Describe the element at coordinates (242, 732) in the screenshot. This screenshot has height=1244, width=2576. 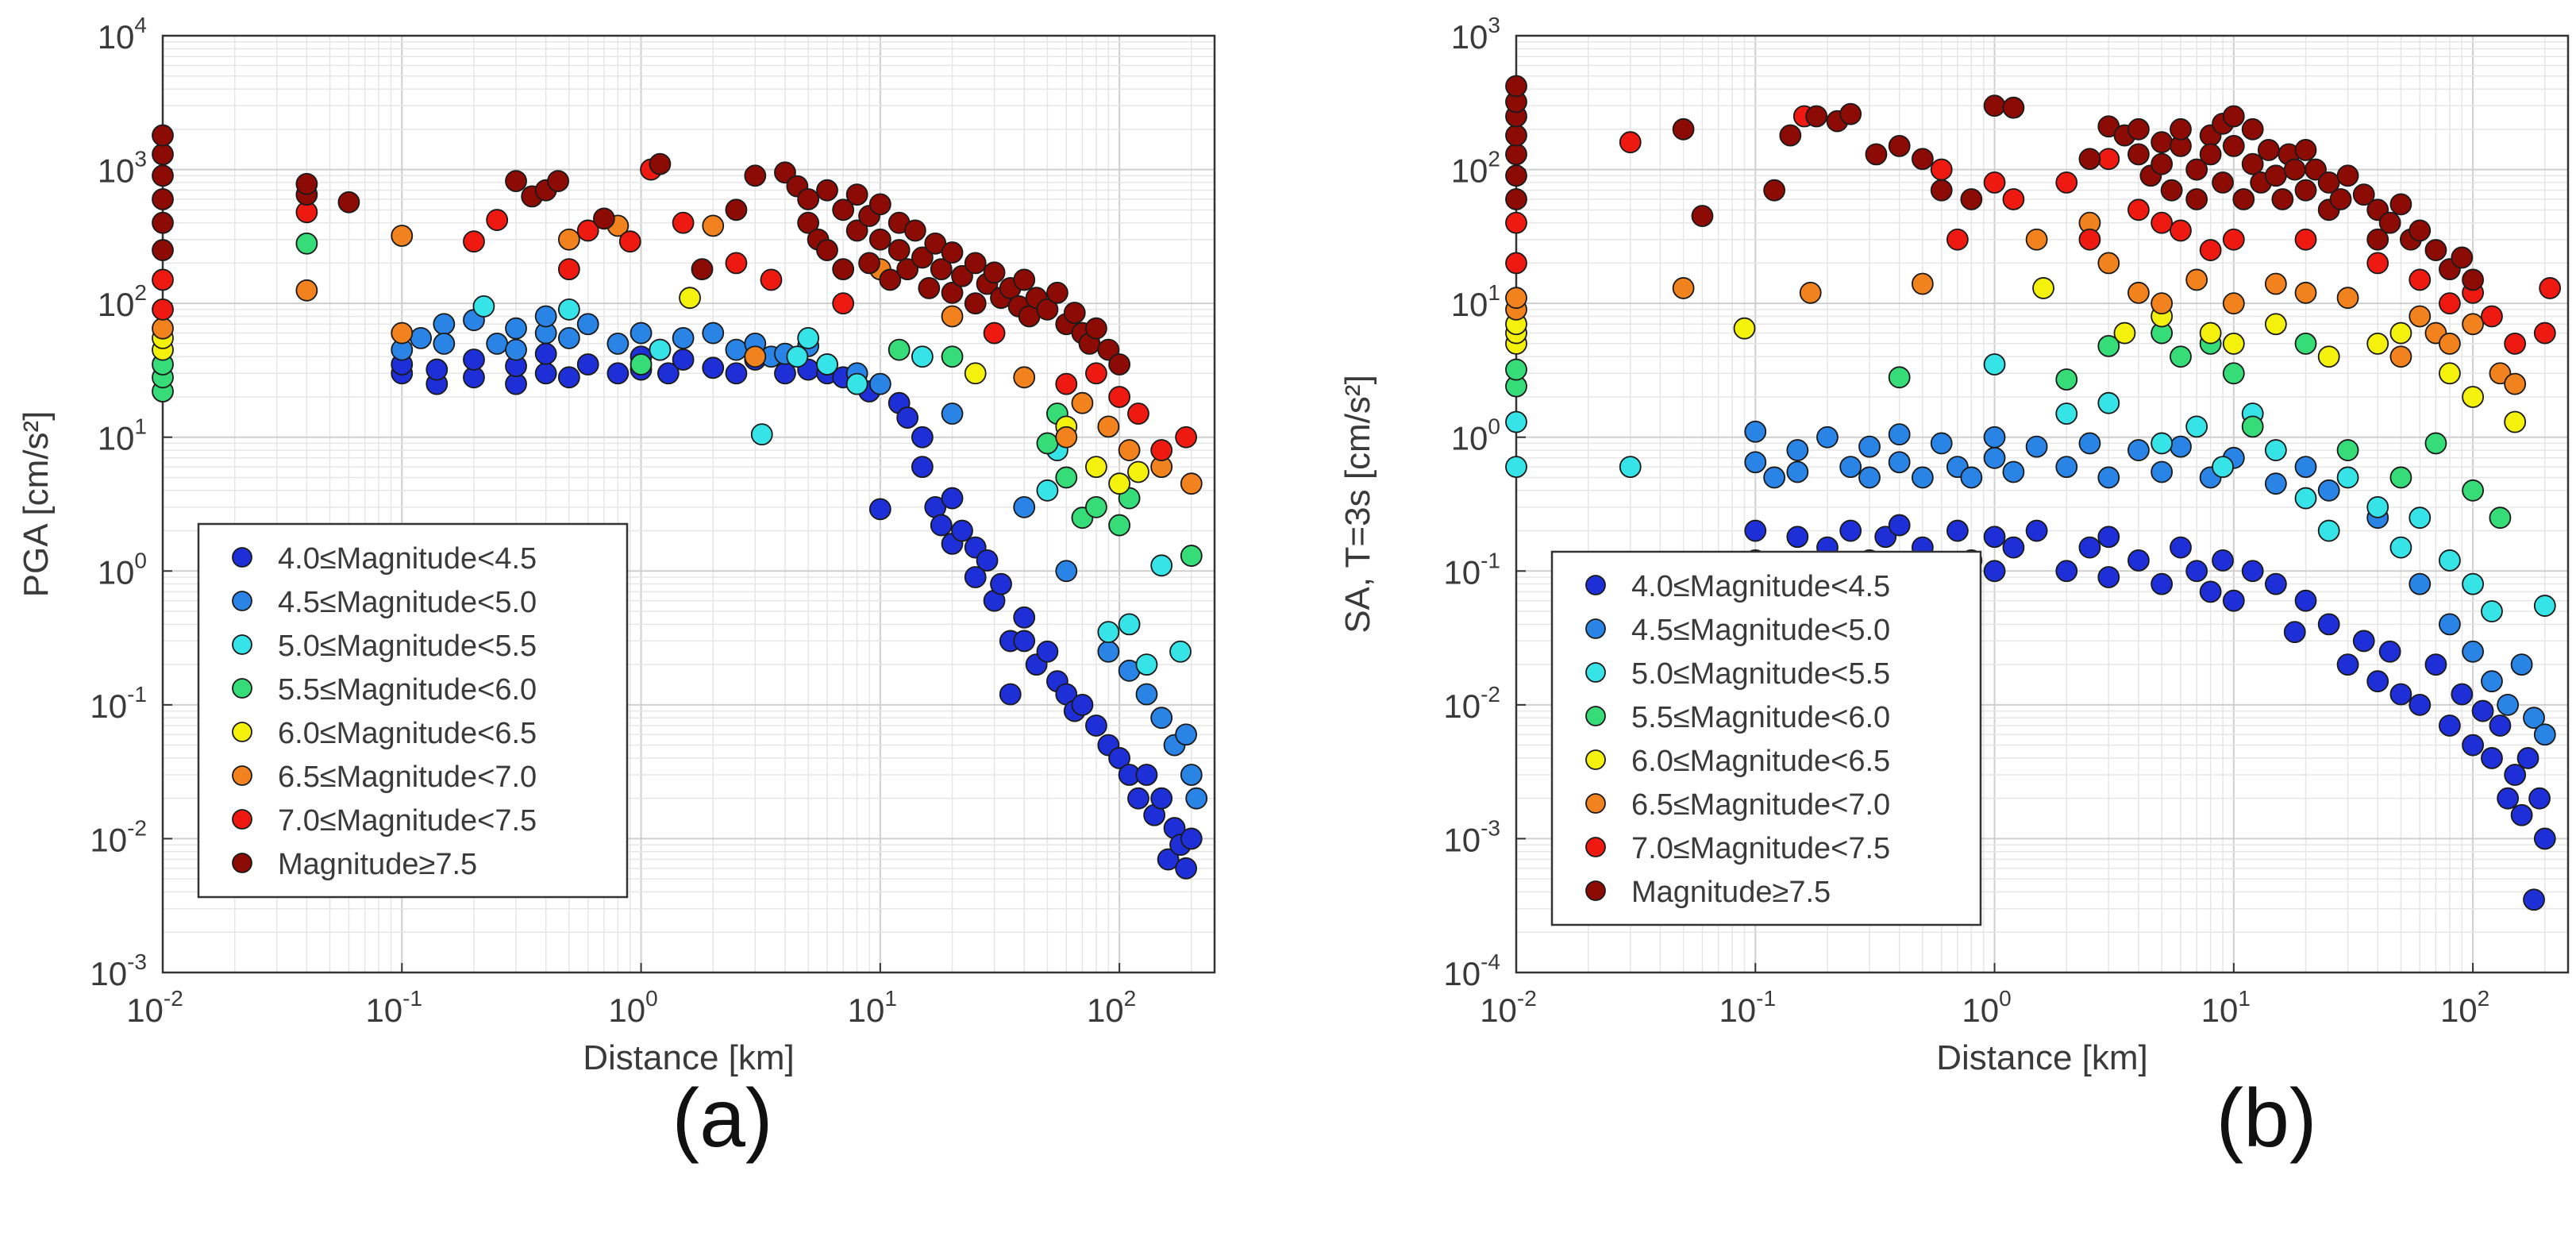
I see `legend-marker` at that location.